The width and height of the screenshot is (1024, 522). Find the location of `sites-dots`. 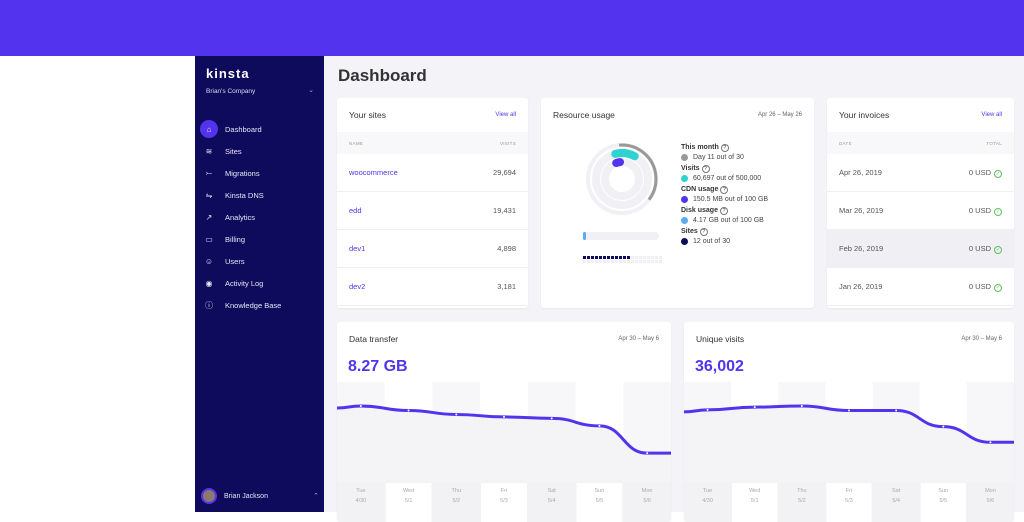

sites-dots is located at coordinates (622, 259).